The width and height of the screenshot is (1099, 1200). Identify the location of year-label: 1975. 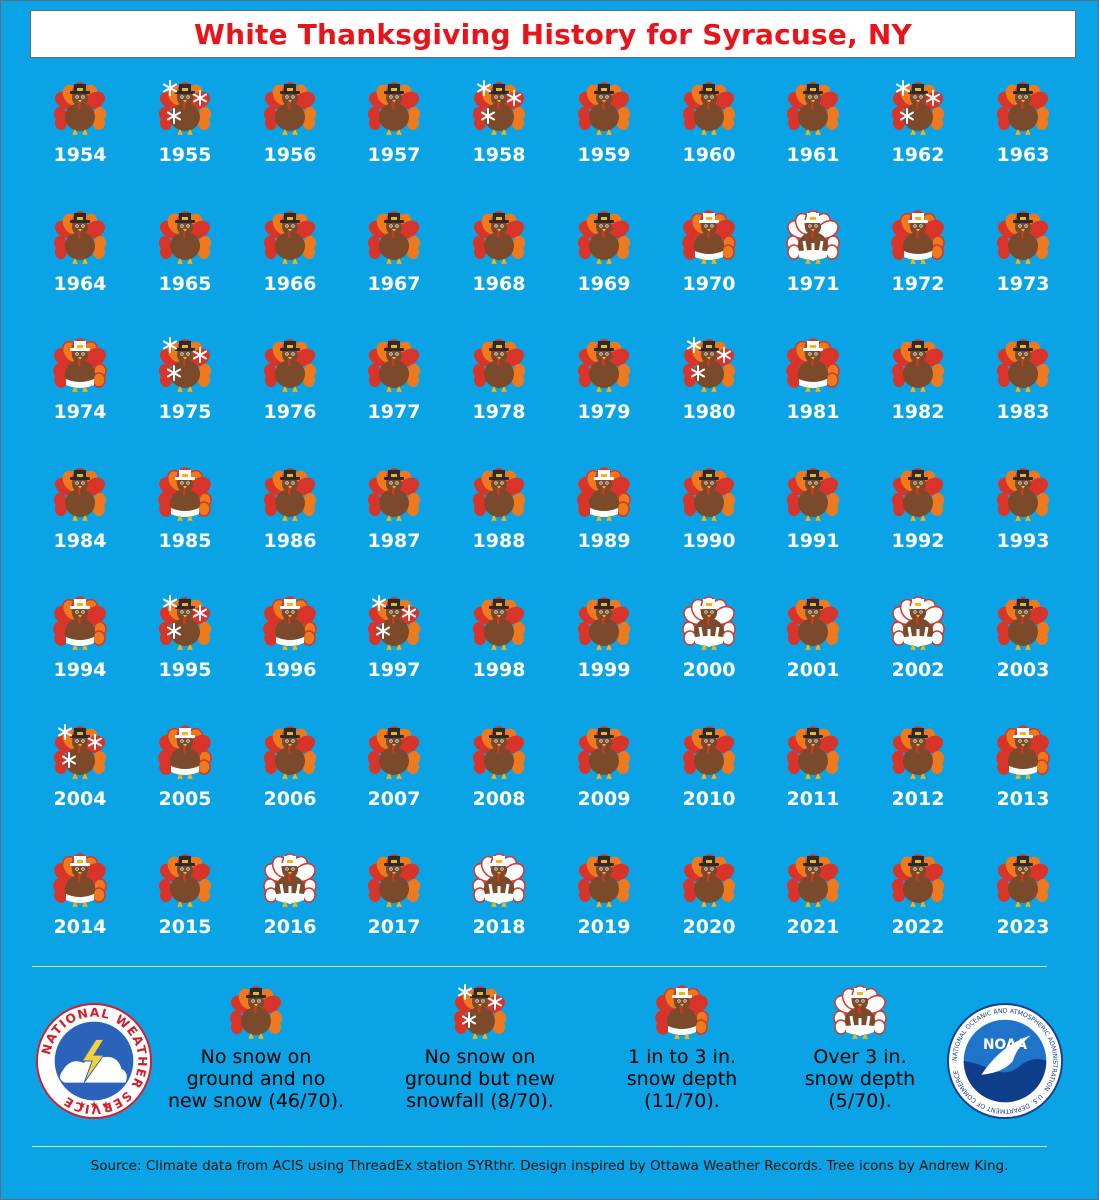
(185, 412).